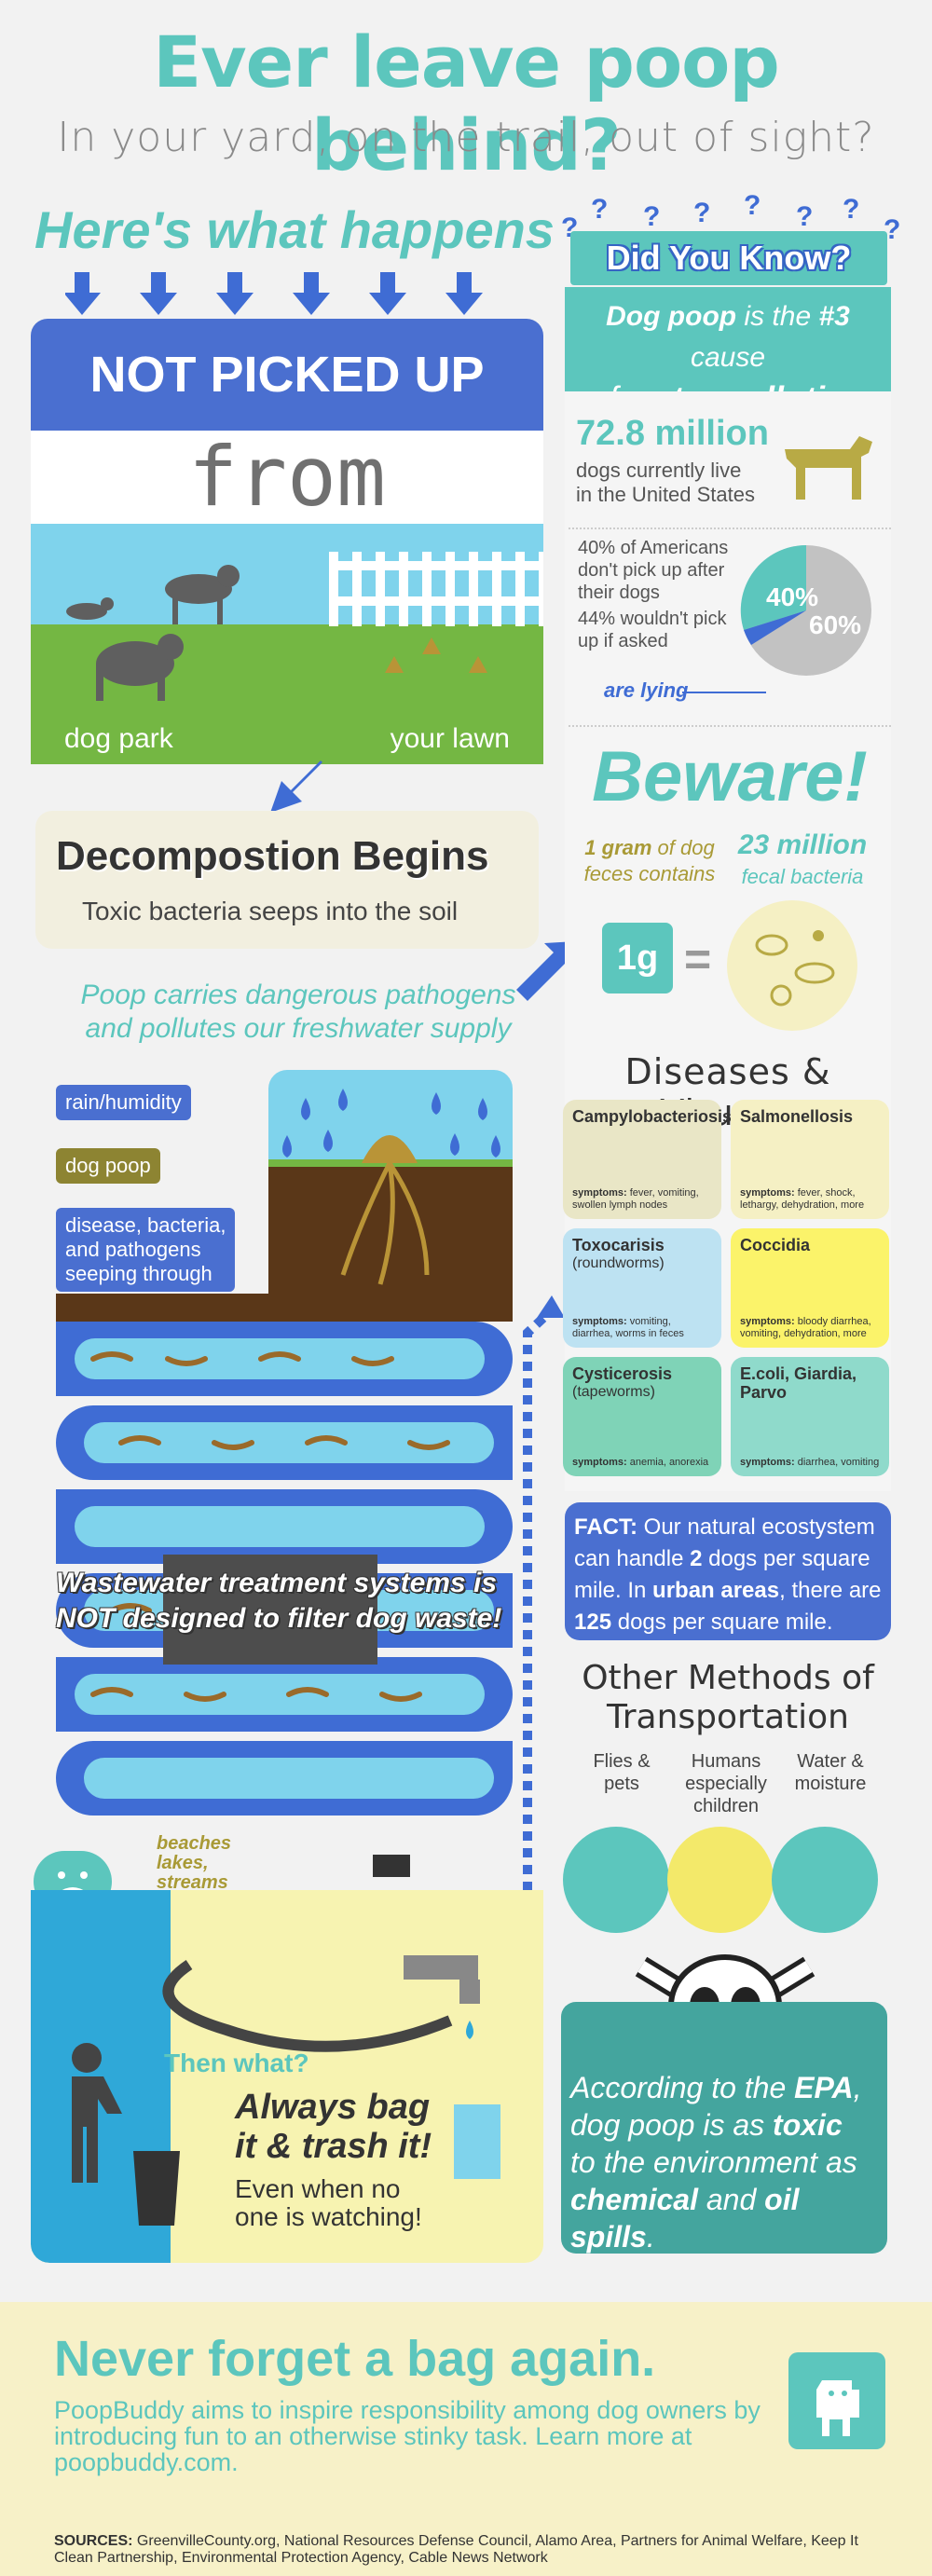  Describe the element at coordinates (287, 375) in the screenshot. I see `not-picked-up-banner: NOT PICKED UP` at that location.